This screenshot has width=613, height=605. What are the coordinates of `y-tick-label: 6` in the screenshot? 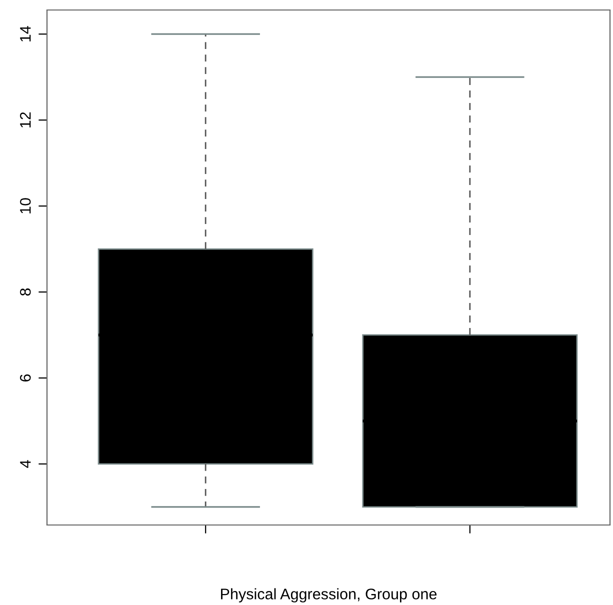 It's located at (25, 378).